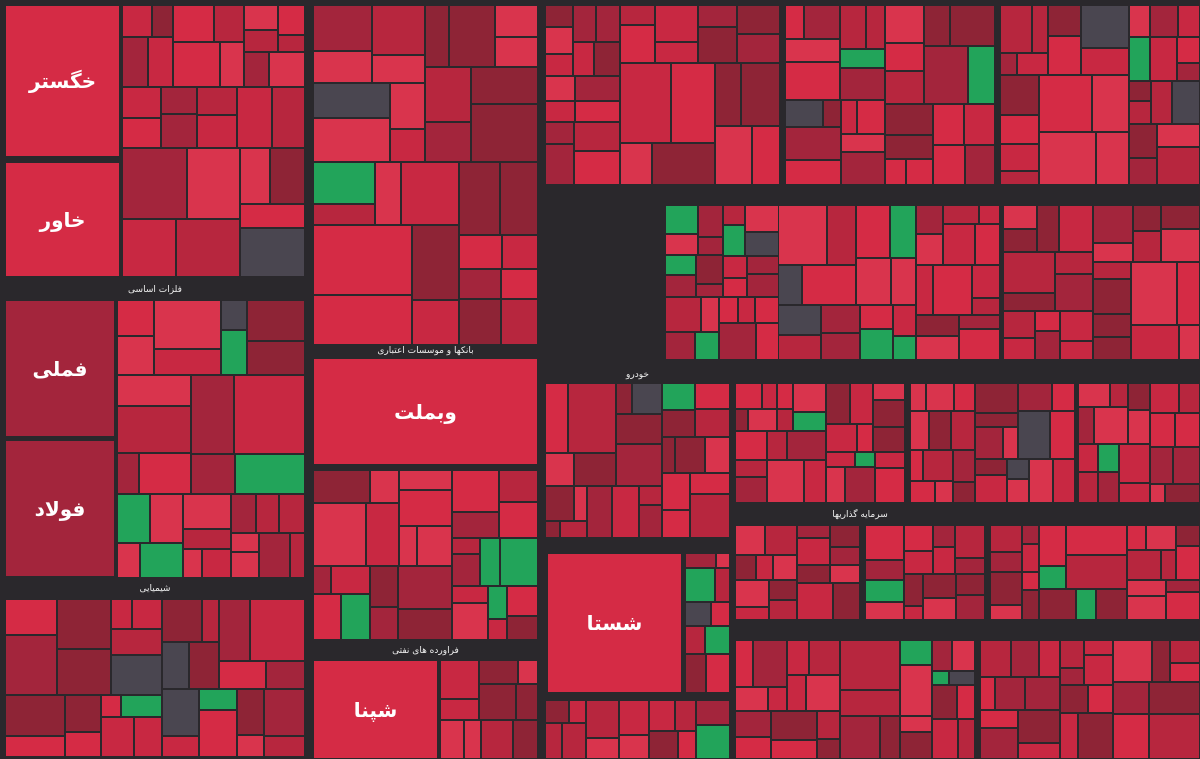 This screenshot has height=759, width=1200. Describe the element at coordinates (637, 375) in the screenshot. I see `sector-label: خودرو` at that location.